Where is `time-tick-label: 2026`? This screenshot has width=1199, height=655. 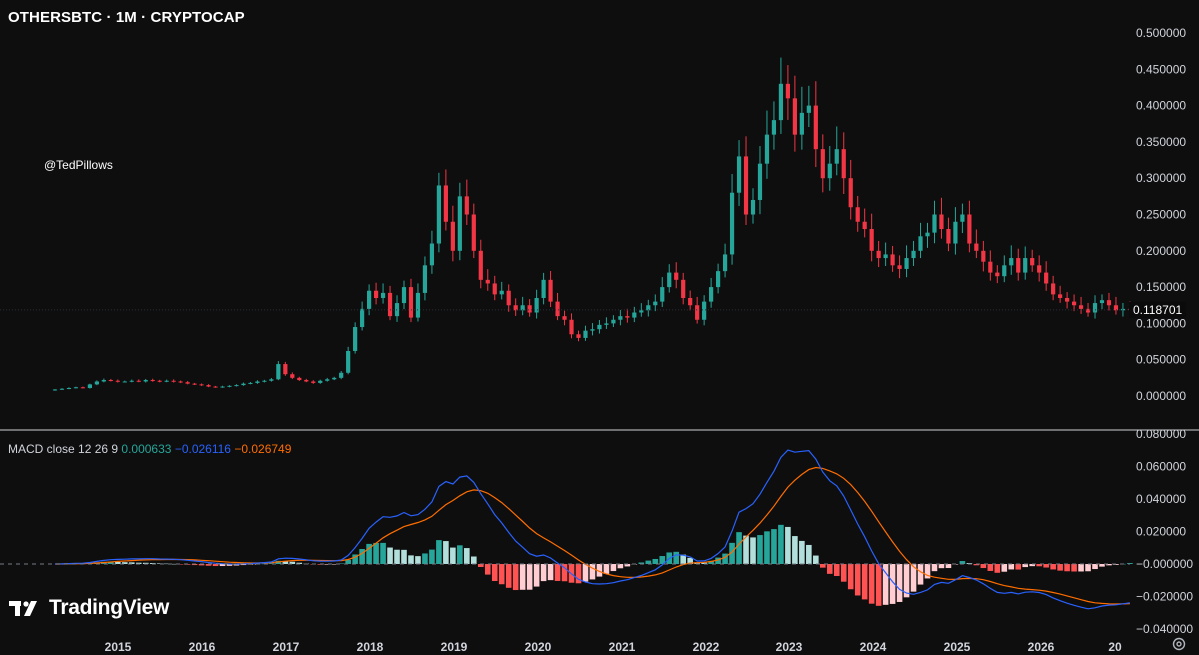
time-tick-label: 2026 is located at coordinates (1041, 647).